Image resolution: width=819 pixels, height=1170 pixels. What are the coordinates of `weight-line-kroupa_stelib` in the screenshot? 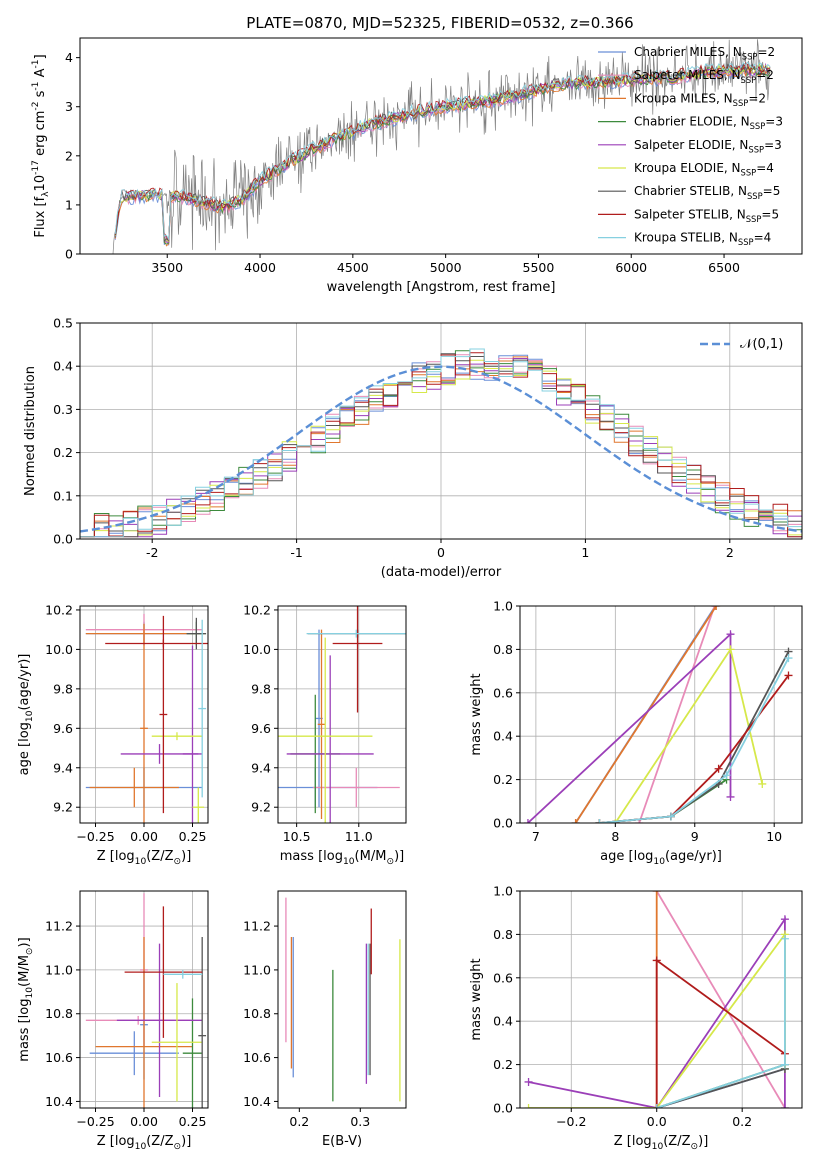 It's located at (694, 740).